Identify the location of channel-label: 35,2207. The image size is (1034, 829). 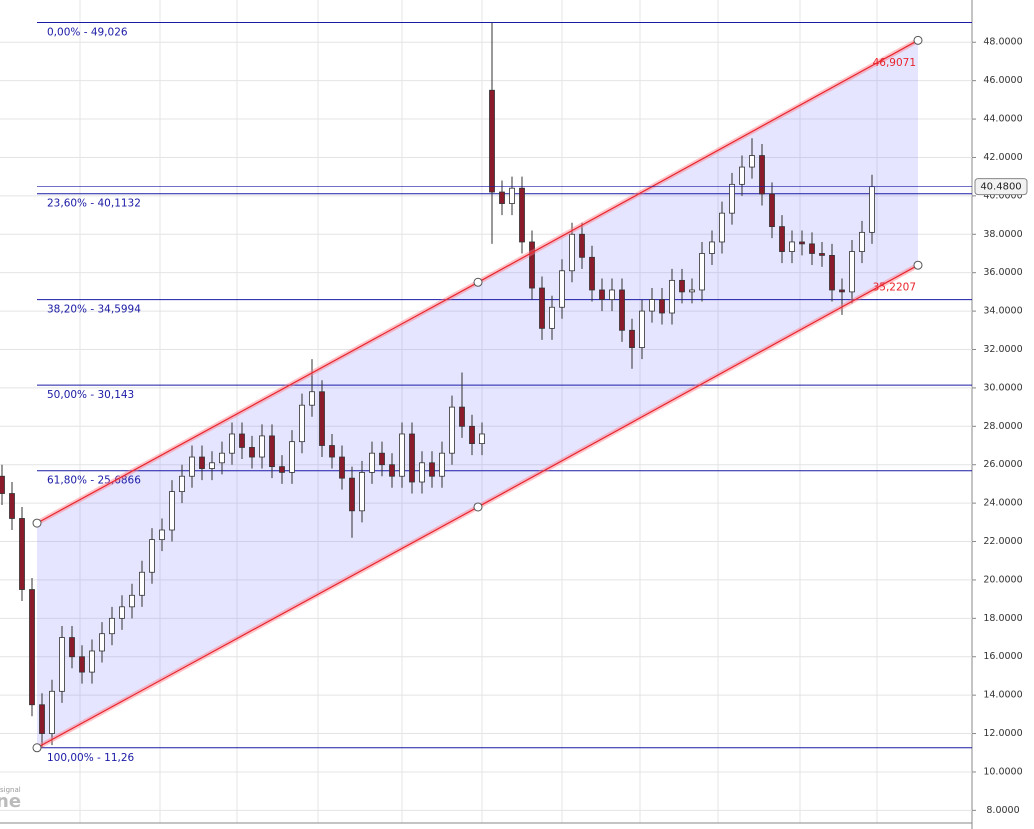
(894, 288).